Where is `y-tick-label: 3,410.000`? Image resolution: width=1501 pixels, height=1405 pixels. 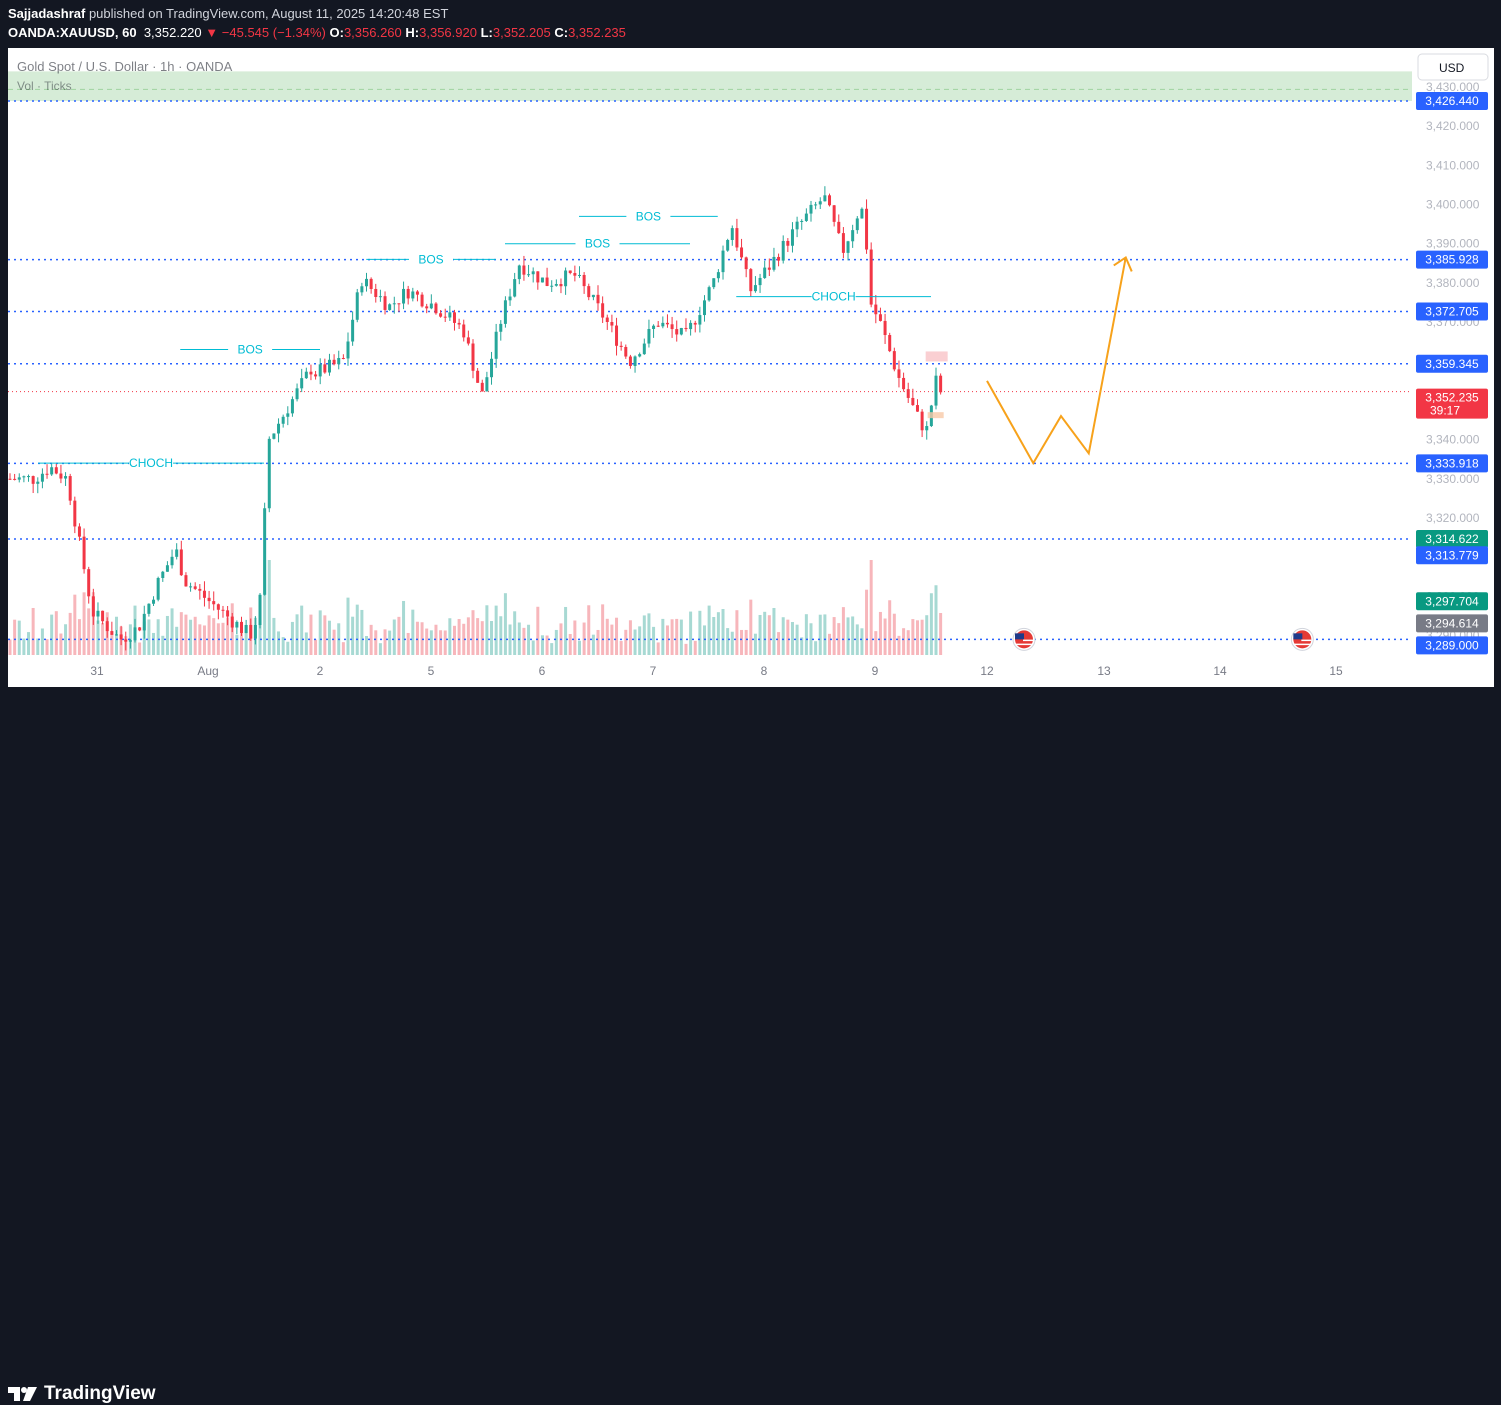
y-tick-label: 3,410.000 is located at coordinates (1453, 165).